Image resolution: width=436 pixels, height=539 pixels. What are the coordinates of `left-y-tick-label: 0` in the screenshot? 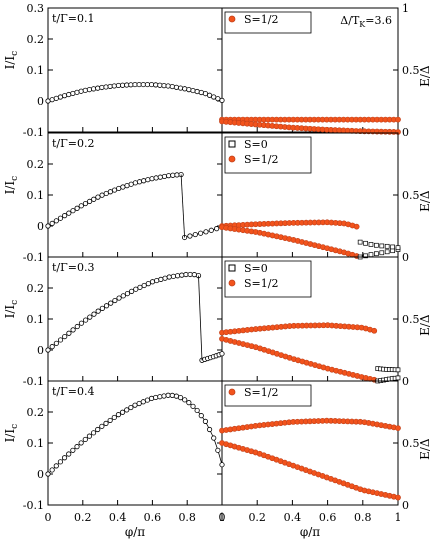 It's located at (40, 350).